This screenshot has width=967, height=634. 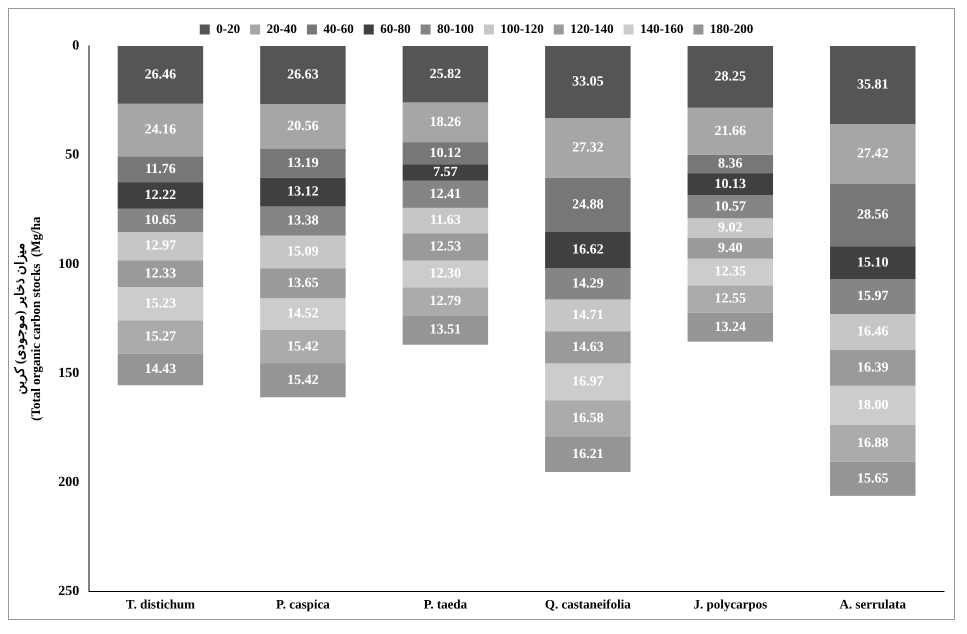 I want to click on data-label: 8.36, so click(x=730, y=164).